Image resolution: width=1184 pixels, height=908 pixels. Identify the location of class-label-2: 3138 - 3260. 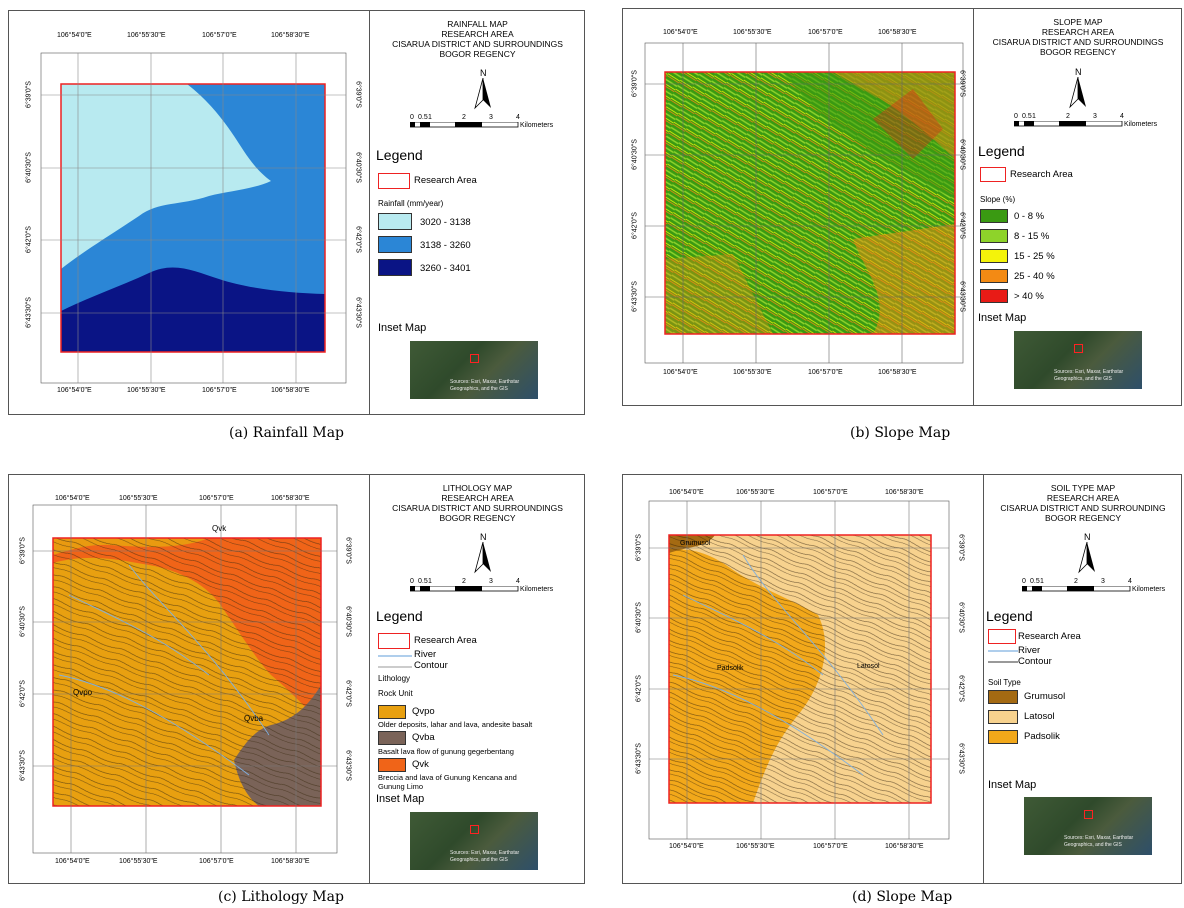
(445, 245).